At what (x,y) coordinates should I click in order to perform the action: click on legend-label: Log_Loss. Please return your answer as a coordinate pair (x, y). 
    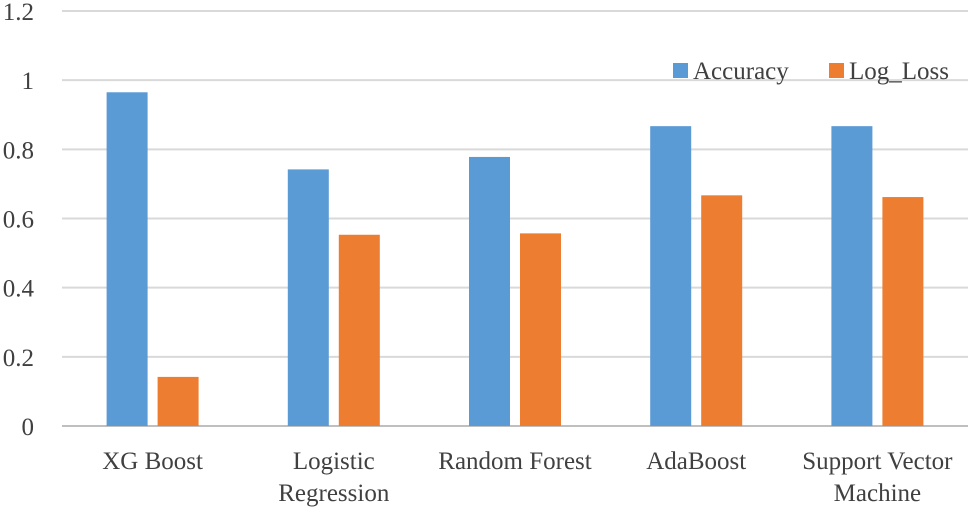
    Looking at the image, I should click on (899, 71).